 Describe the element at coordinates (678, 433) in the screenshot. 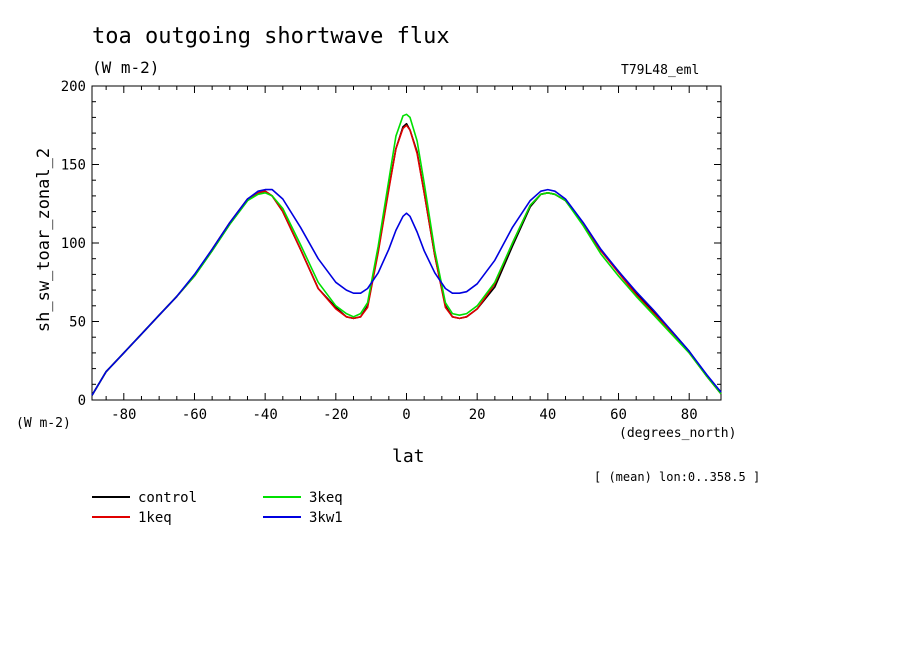

I see `x-axis-units: (degrees_north)` at that location.